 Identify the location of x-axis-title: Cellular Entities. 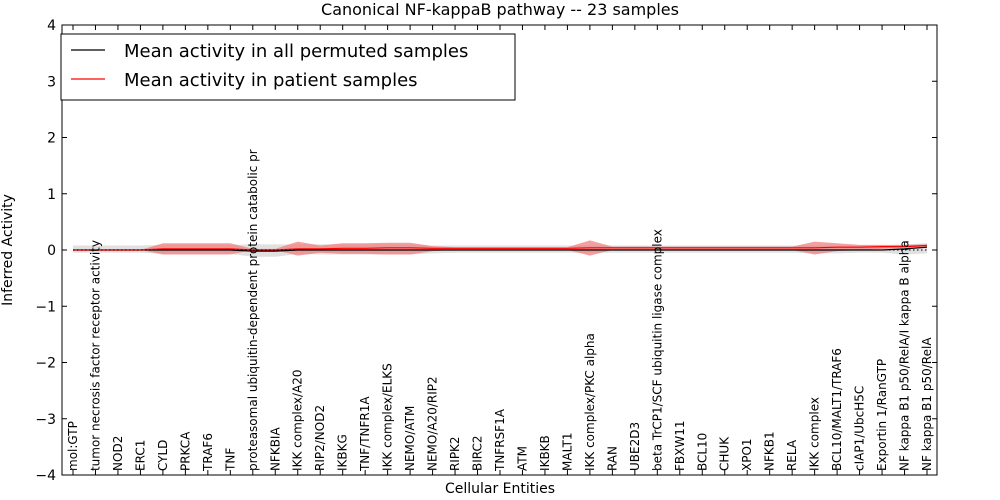
(500, 489).